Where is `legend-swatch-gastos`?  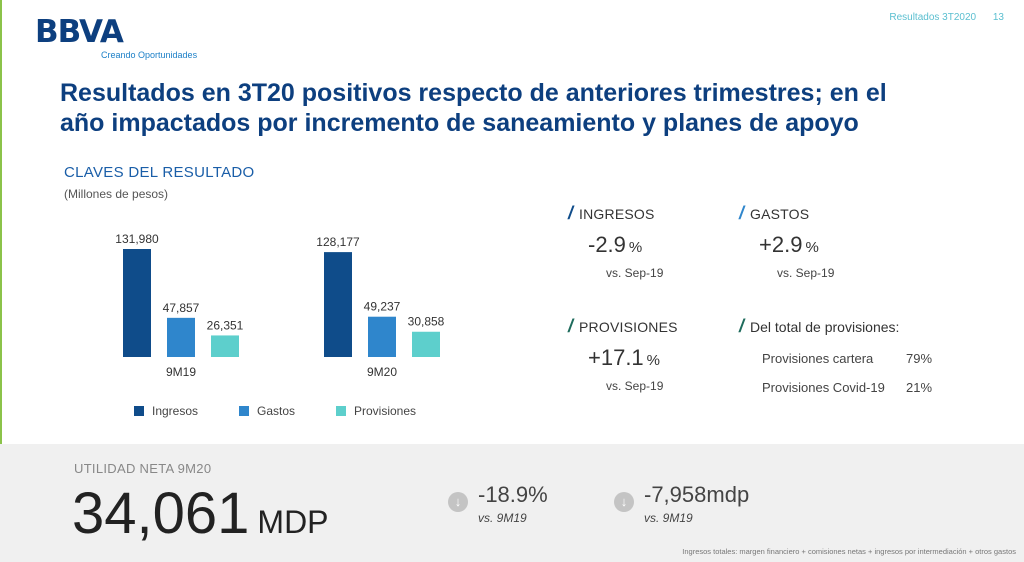
legend-swatch-gastos is located at coordinates (244, 411).